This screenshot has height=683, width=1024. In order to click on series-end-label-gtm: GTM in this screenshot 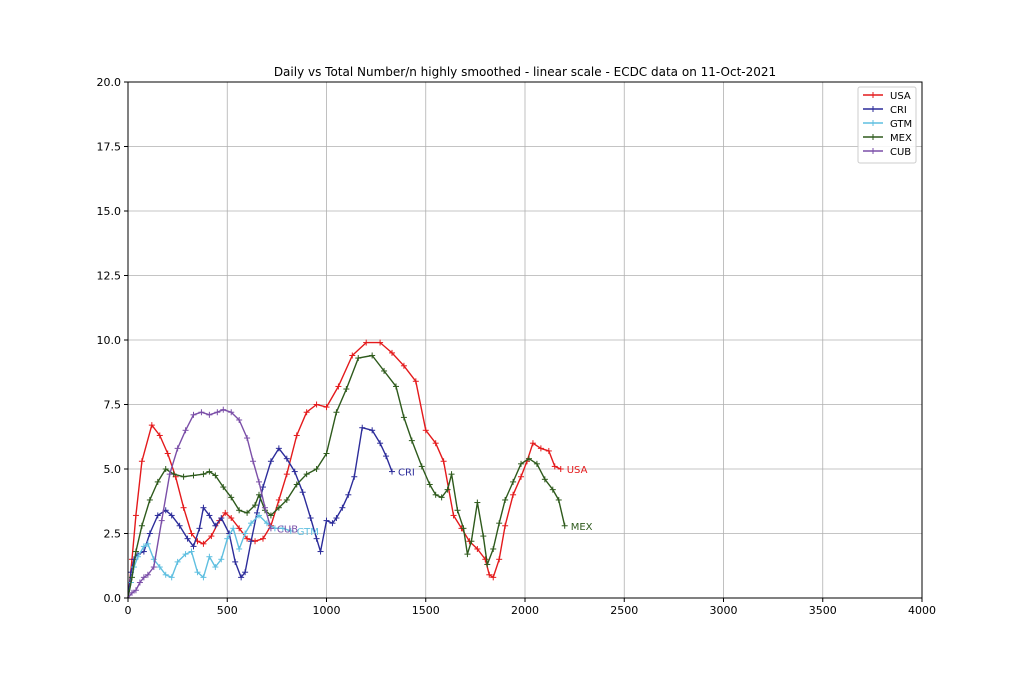, I will do `click(308, 532)`.